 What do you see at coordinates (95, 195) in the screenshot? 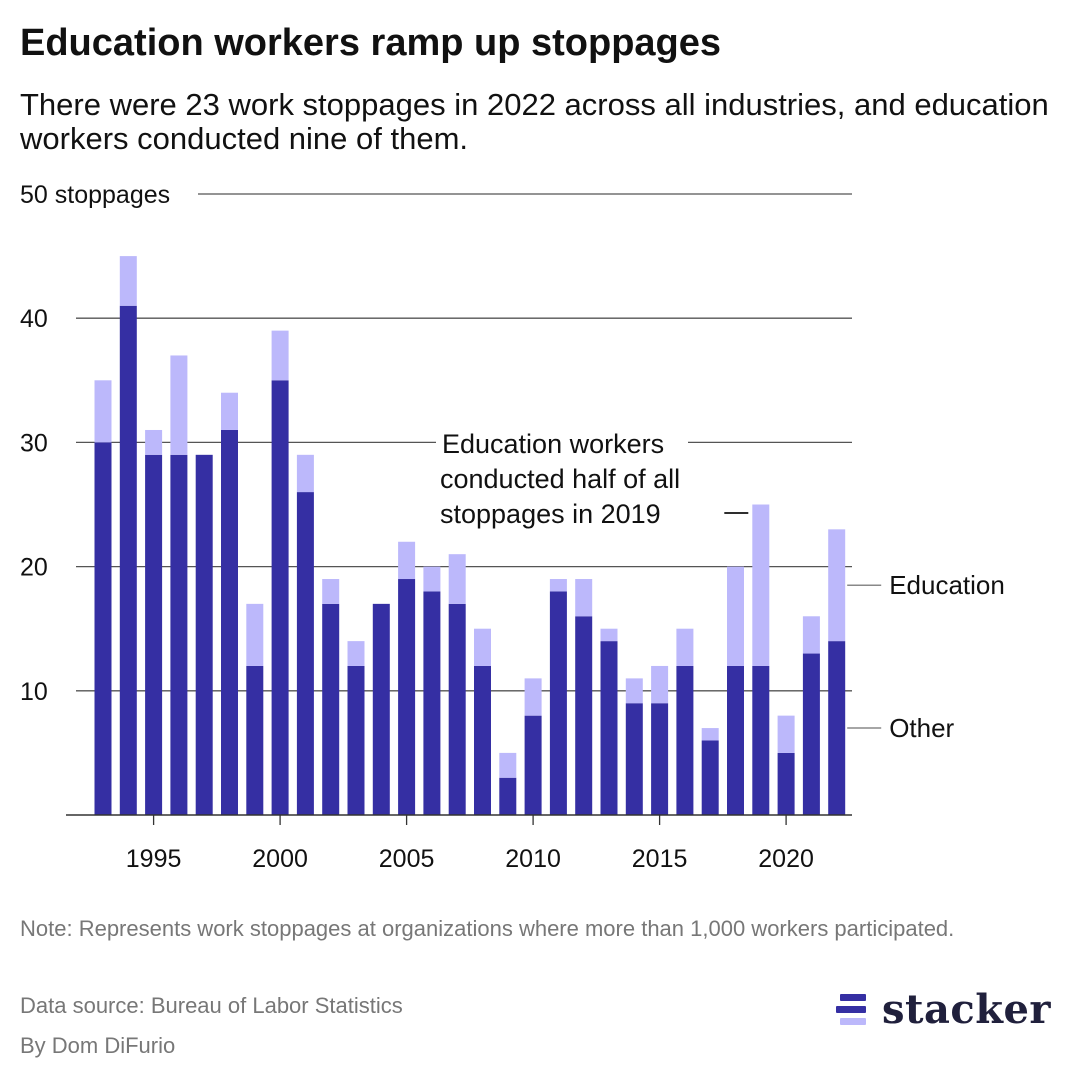
I see `y-tick-label: 50 stoppages` at bounding box center [95, 195].